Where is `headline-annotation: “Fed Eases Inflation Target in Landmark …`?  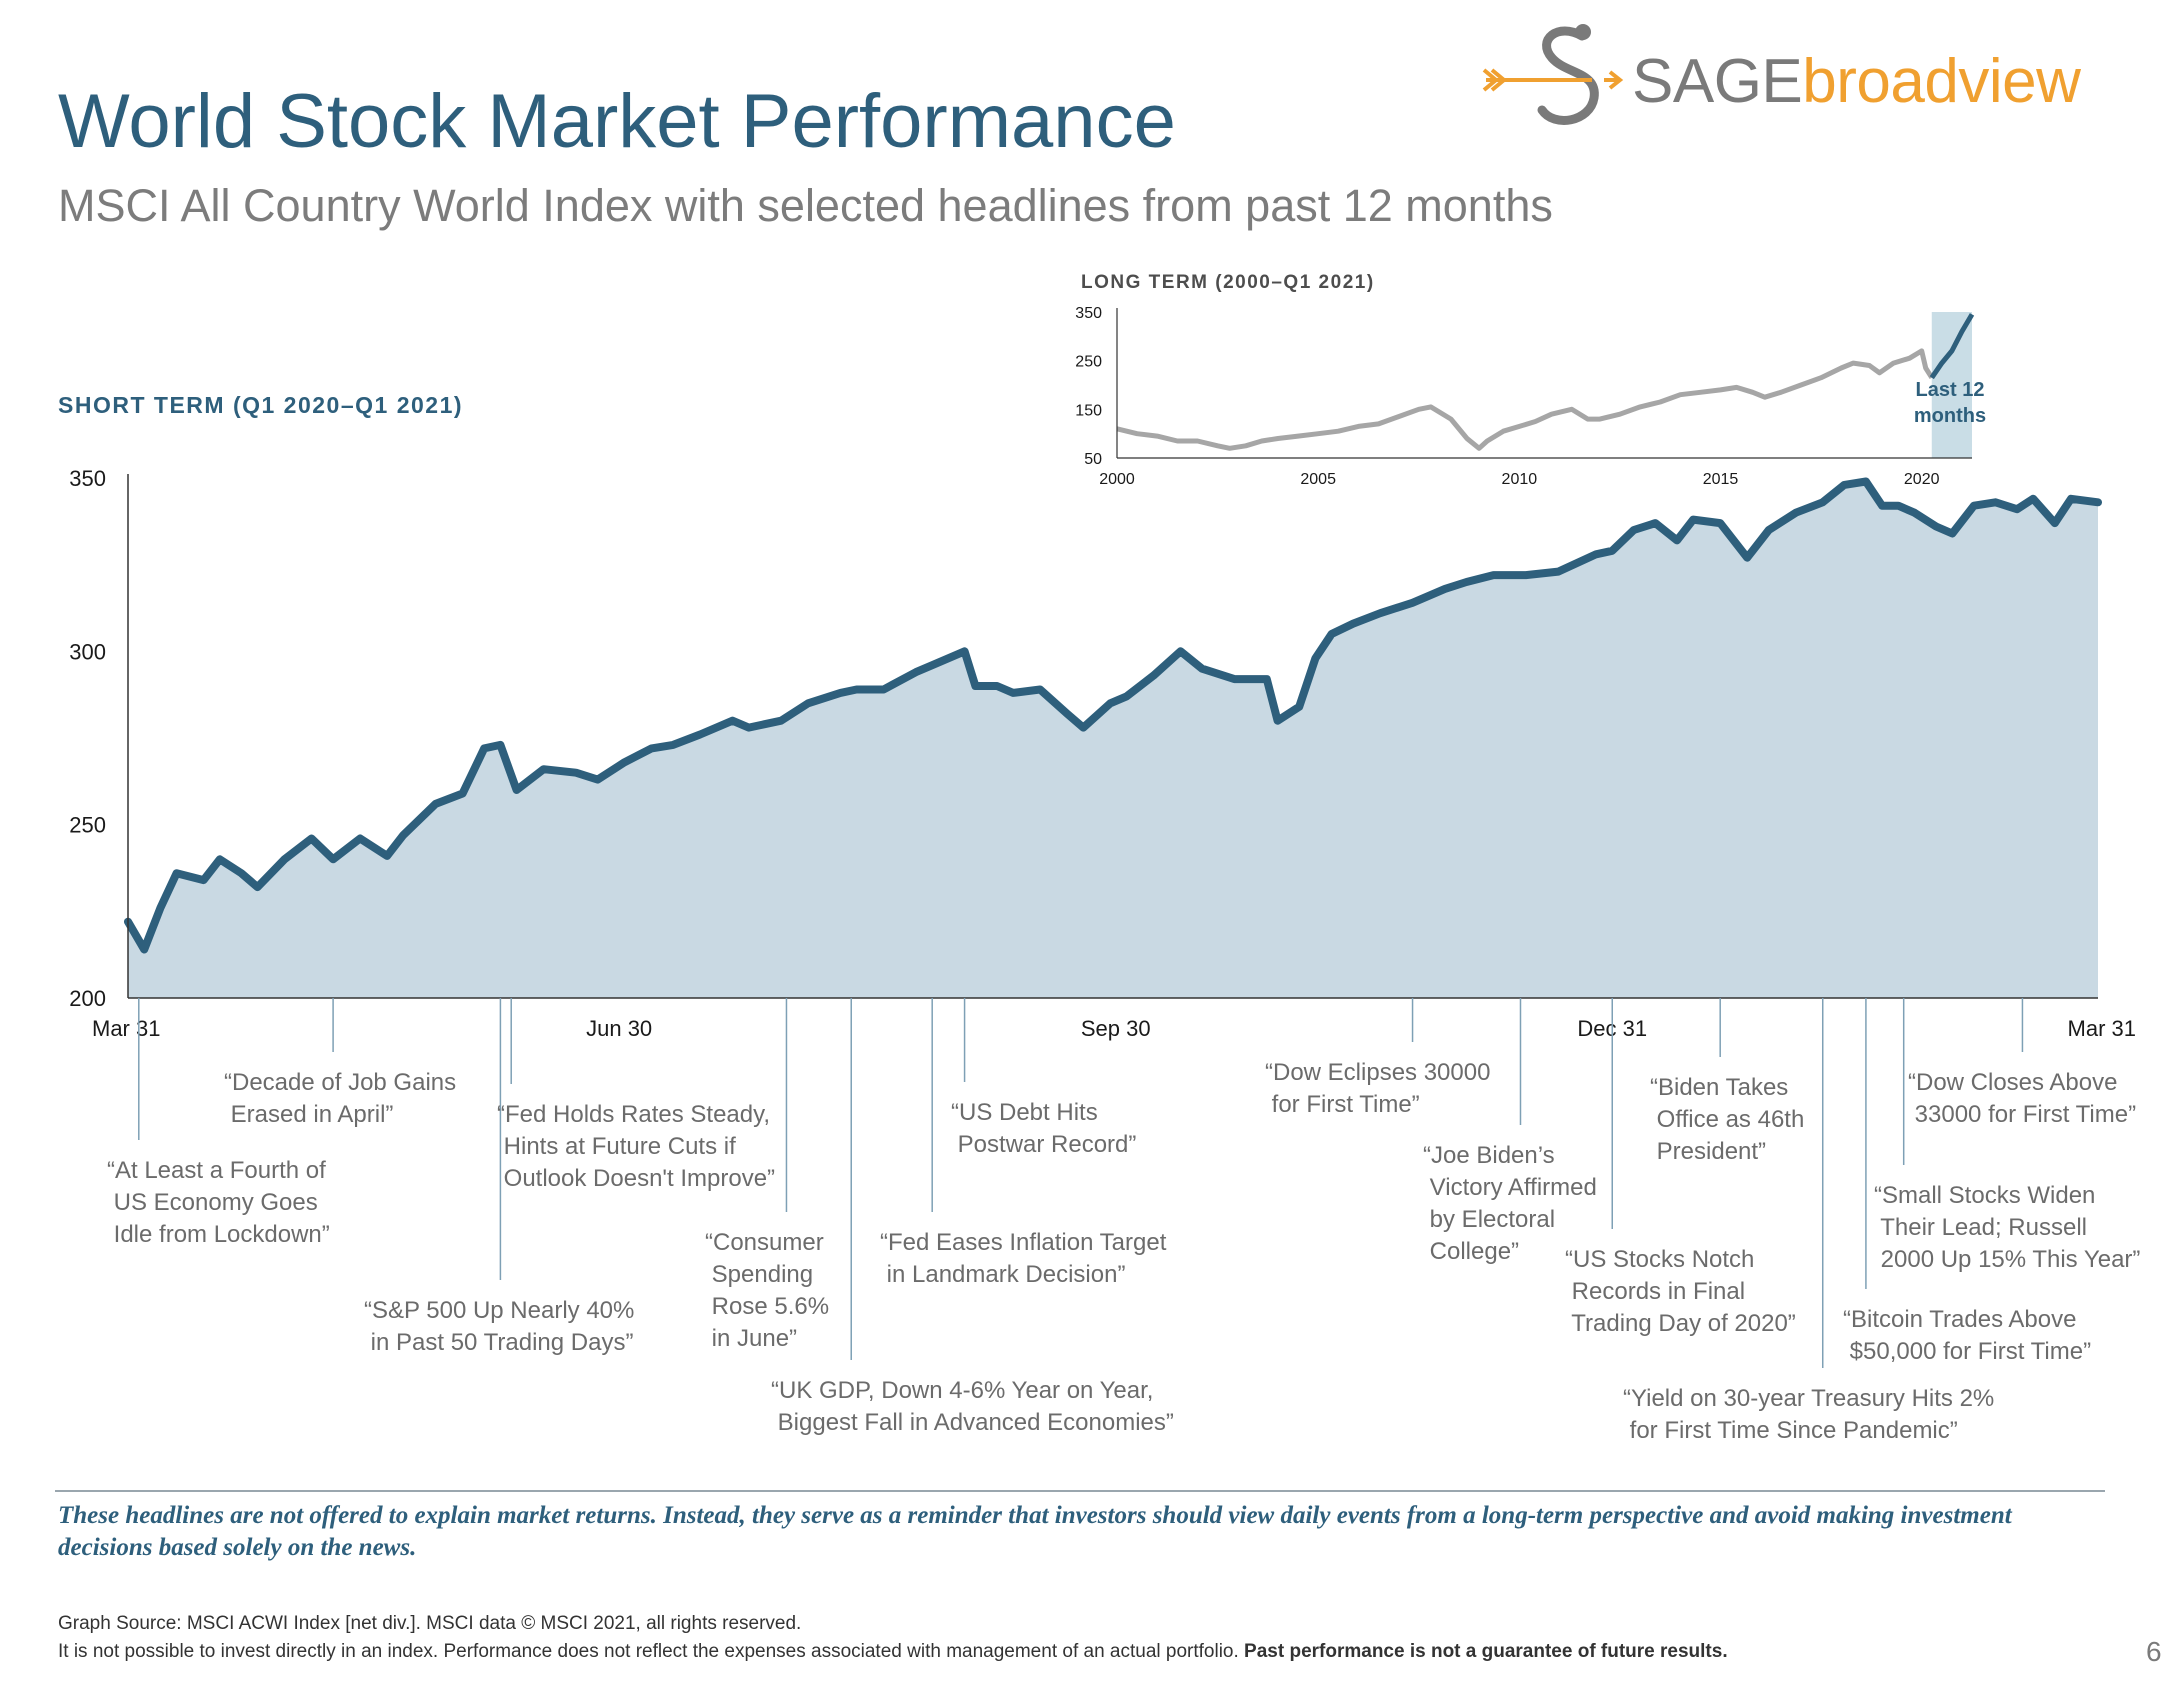 headline-annotation: “Fed Eases Inflation Target in Landmark … is located at coordinates (1023, 1143).